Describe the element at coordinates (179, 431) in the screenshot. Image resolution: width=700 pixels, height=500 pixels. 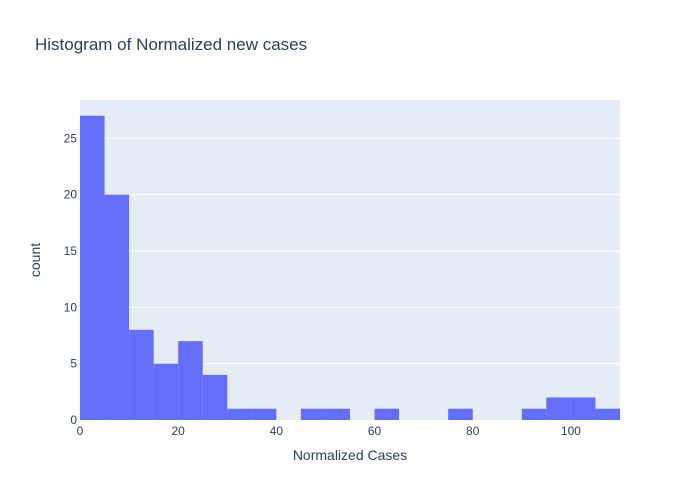
I see `x-tick-label: 20` at that location.